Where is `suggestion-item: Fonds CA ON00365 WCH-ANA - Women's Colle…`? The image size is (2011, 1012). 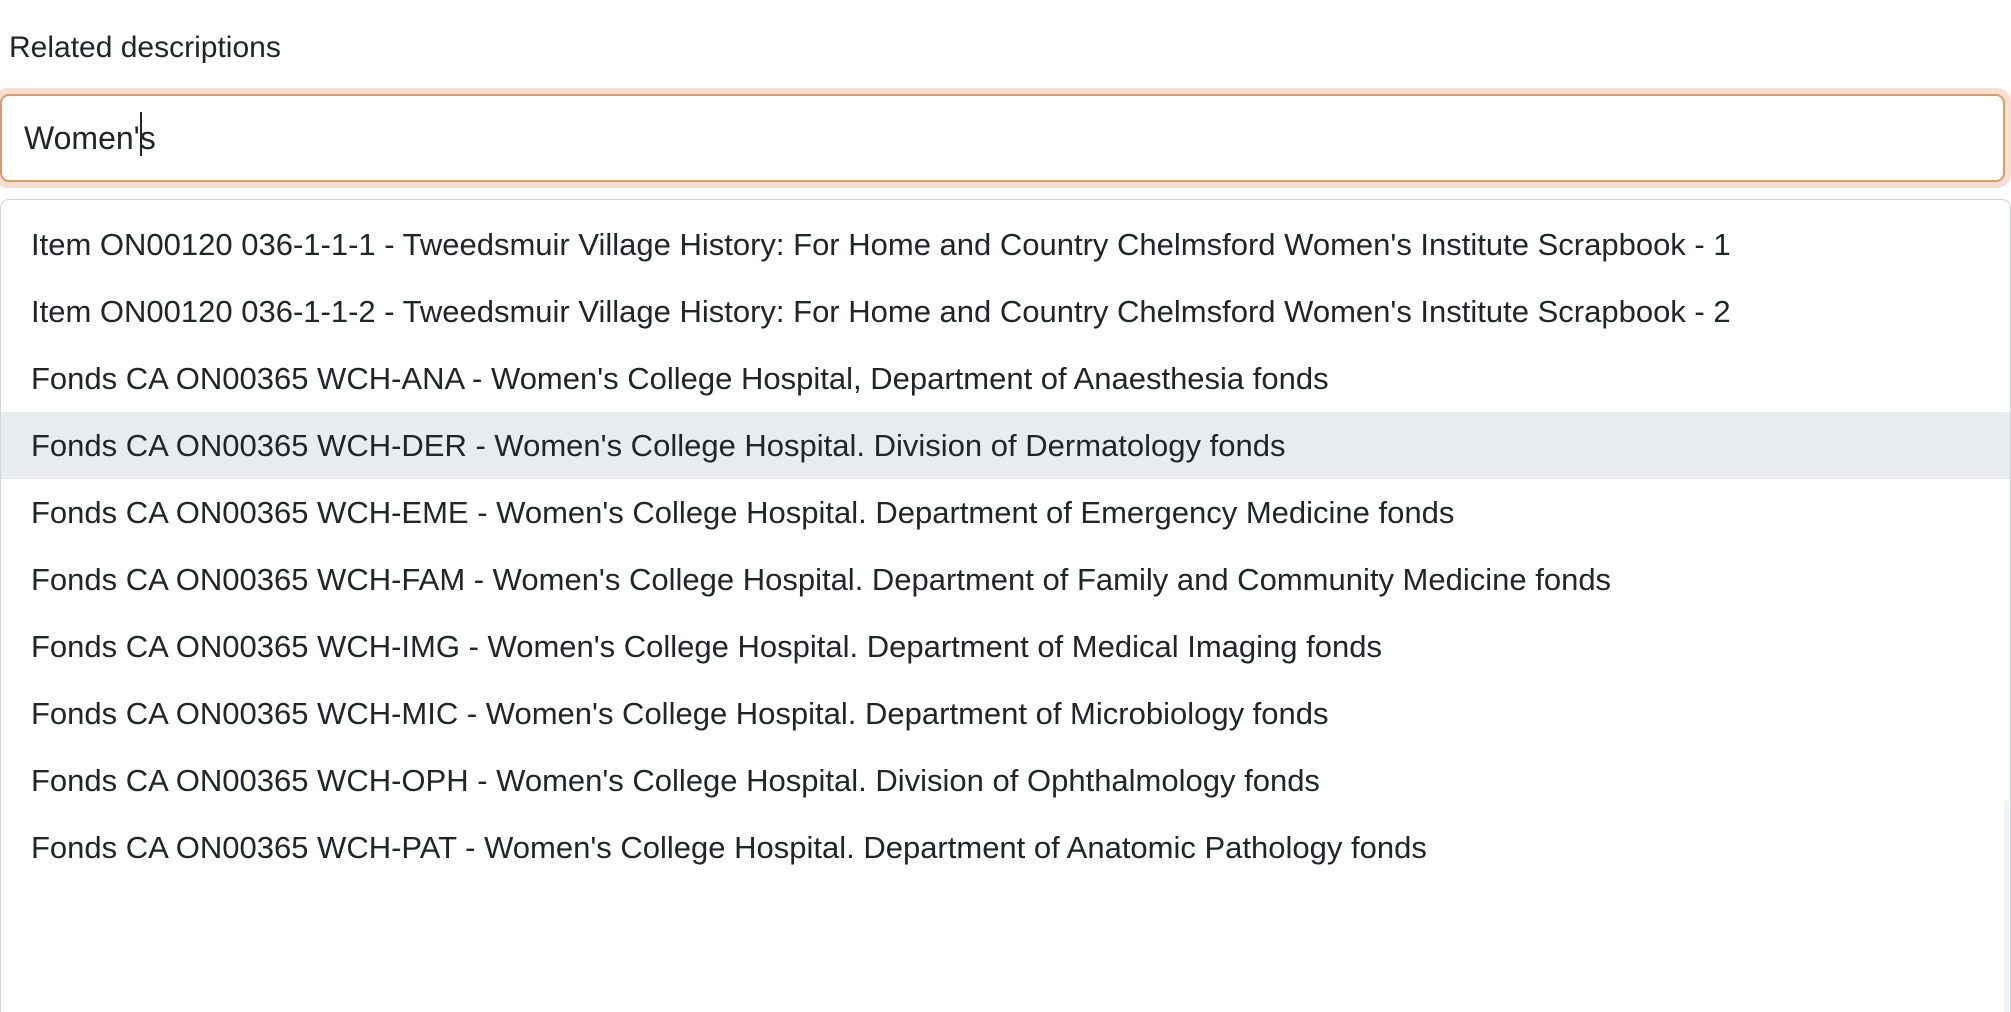
suggestion-item: Fonds CA ON00365 WCH-ANA - Women's Colle… is located at coordinates (1005, 378).